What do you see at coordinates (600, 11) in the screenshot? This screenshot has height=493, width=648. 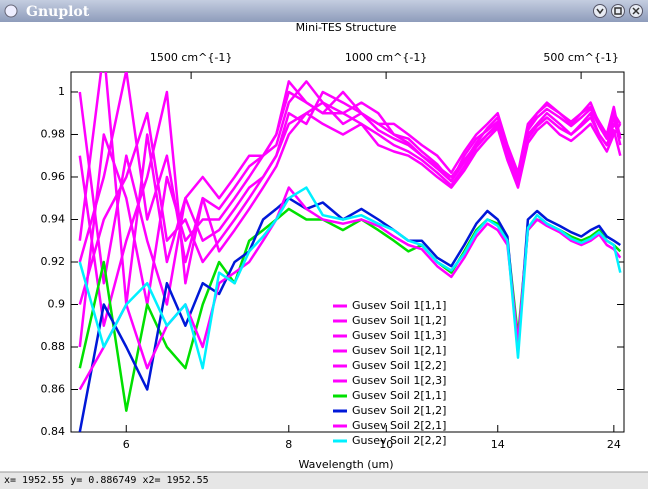 I see `minimize-button` at bounding box center [600, 11].